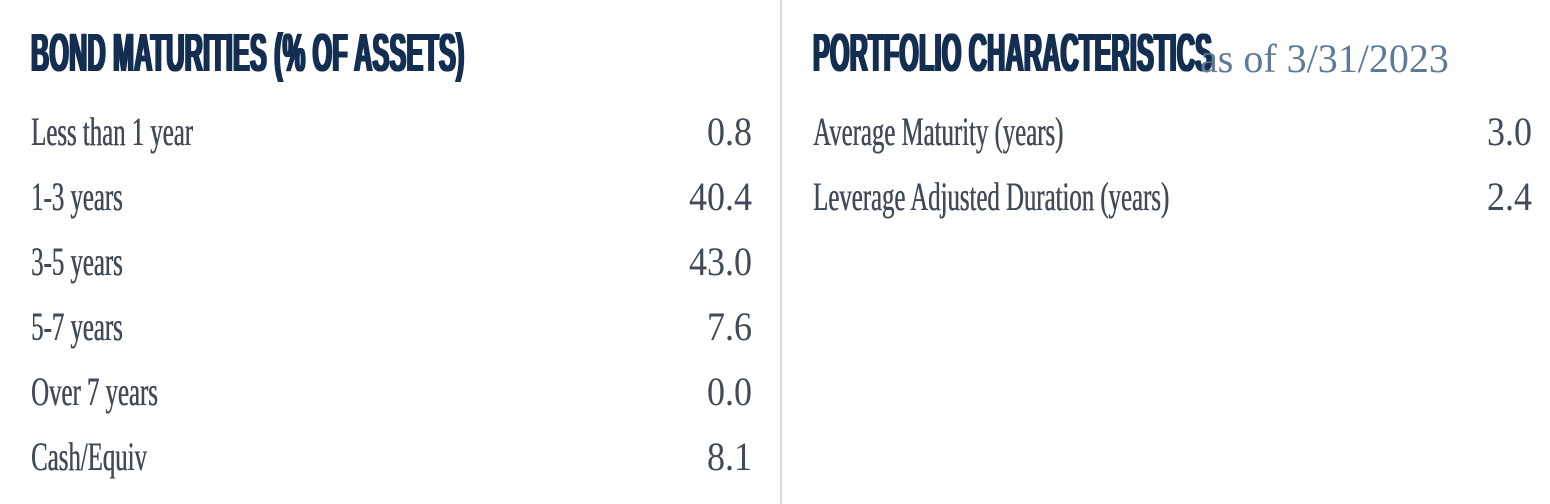 This screenshot has height=504, width=1550. What do you see at coordinates (391, 456) in the screenshot?
I see `table-row: Cash/Equiv 8.1` at bounding box center [391, 456].